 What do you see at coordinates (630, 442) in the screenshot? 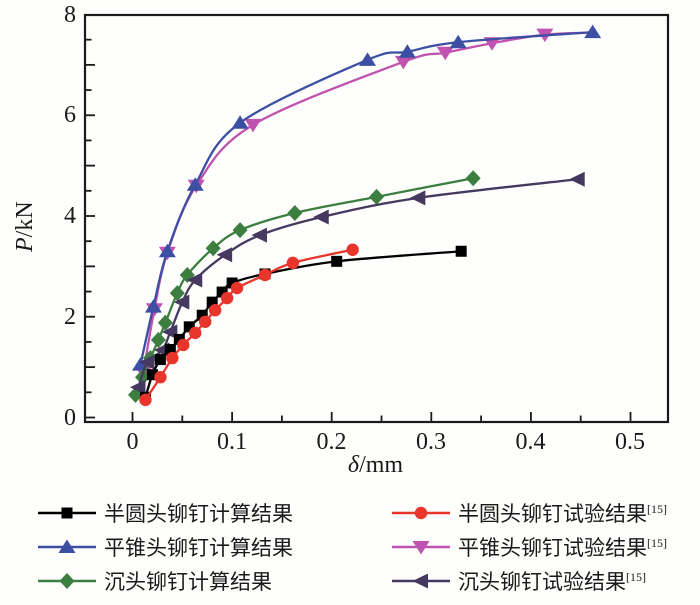
I see `x-tick-label: 0.5` at bounding box center [630, 442].